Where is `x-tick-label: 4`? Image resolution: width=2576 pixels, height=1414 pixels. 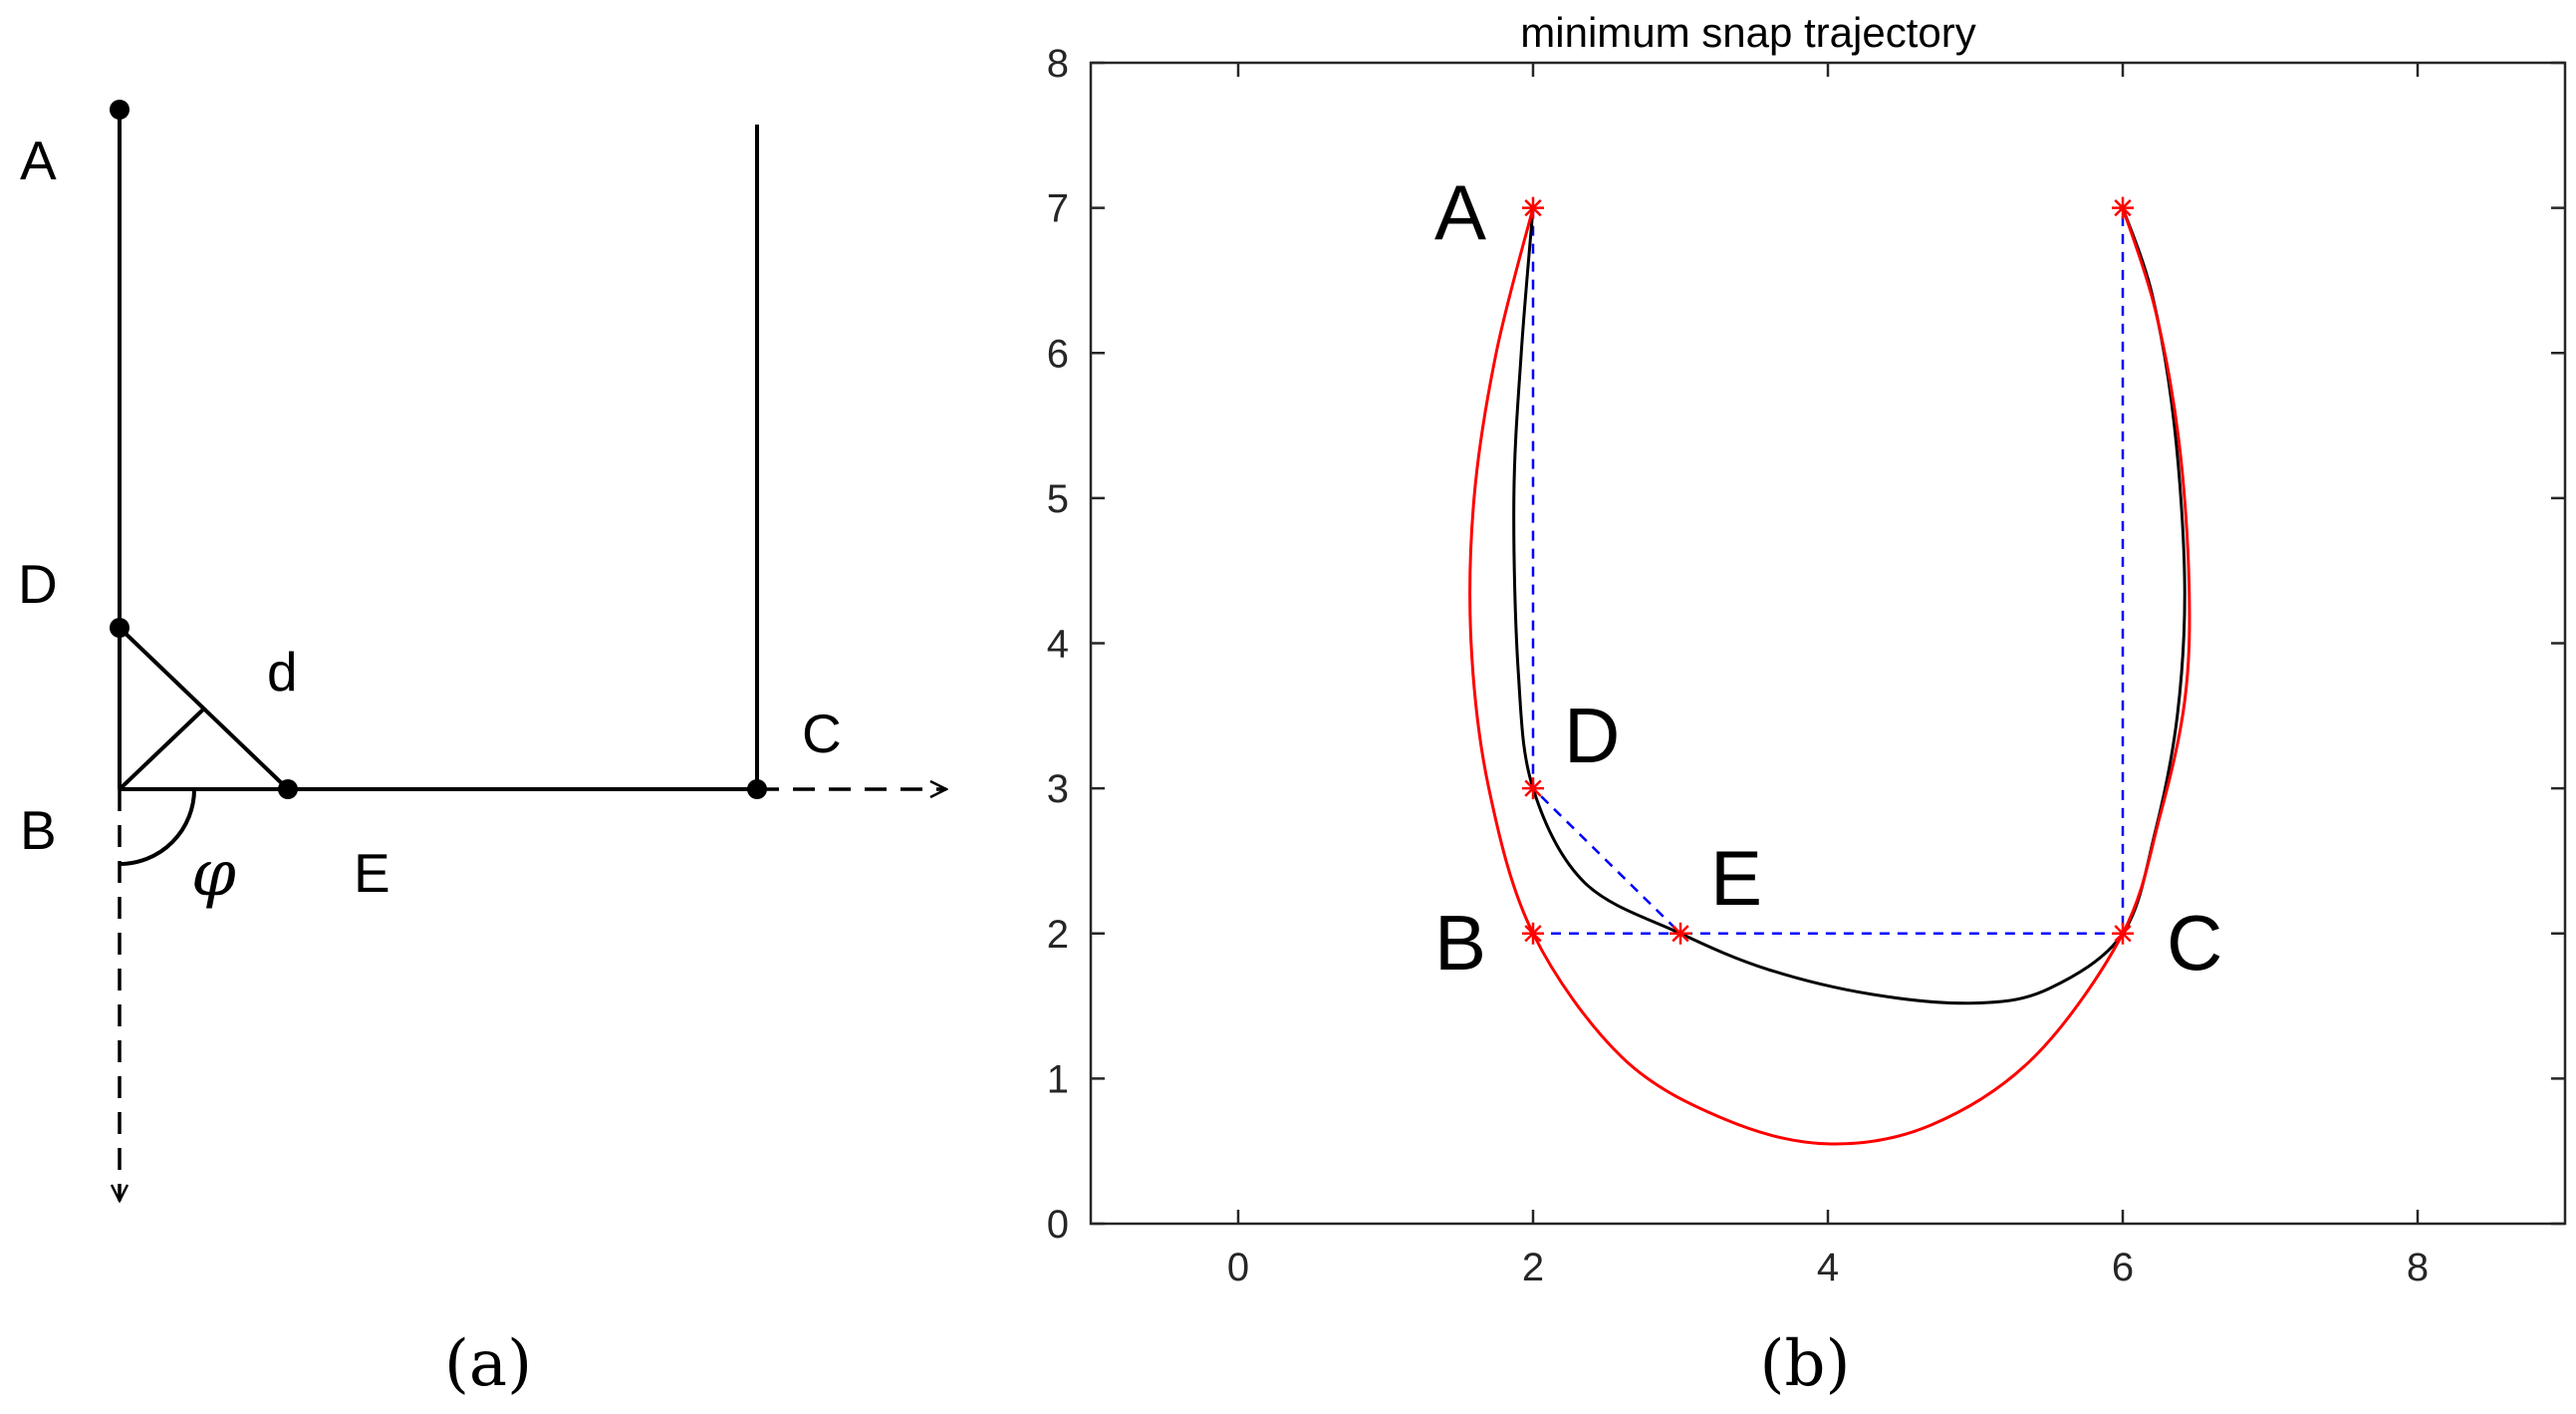 x-tick-label: 4 is located at coordinates (1828, 1267).